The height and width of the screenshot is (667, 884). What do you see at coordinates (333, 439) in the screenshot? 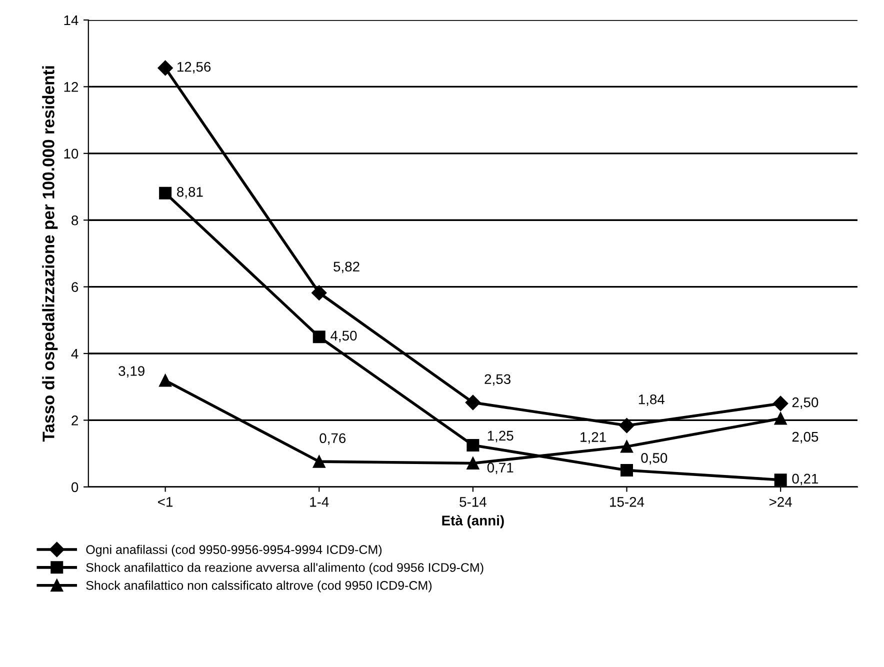
I see `data-label: 0,76` at bounding box center [333, 439].